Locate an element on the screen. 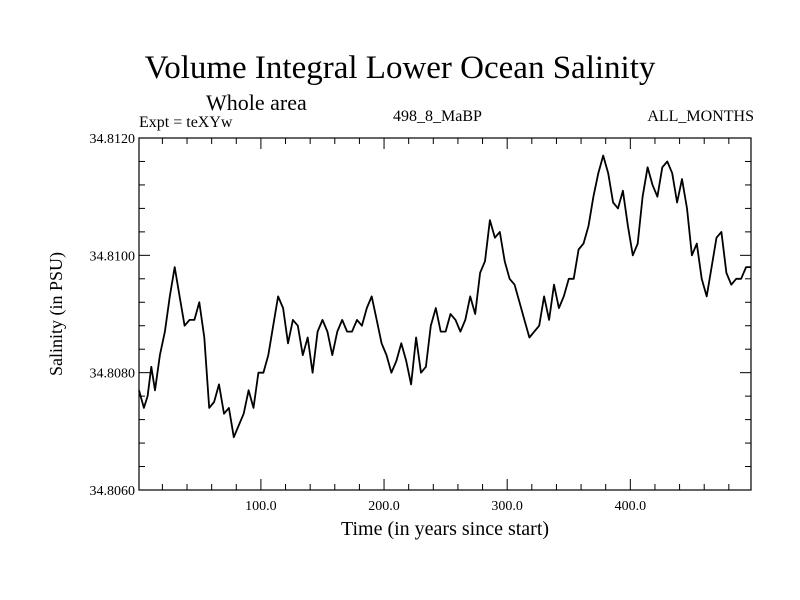 The image size is (800, 600). chart-title: Volume Integral Lower Ocean Salinity is located at coordinates (400, 68).